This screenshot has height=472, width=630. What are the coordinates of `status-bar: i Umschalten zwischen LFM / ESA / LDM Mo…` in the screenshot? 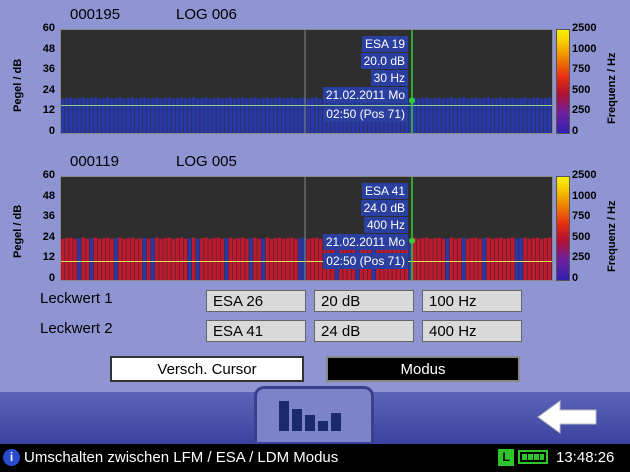 It's located at (315, 458).